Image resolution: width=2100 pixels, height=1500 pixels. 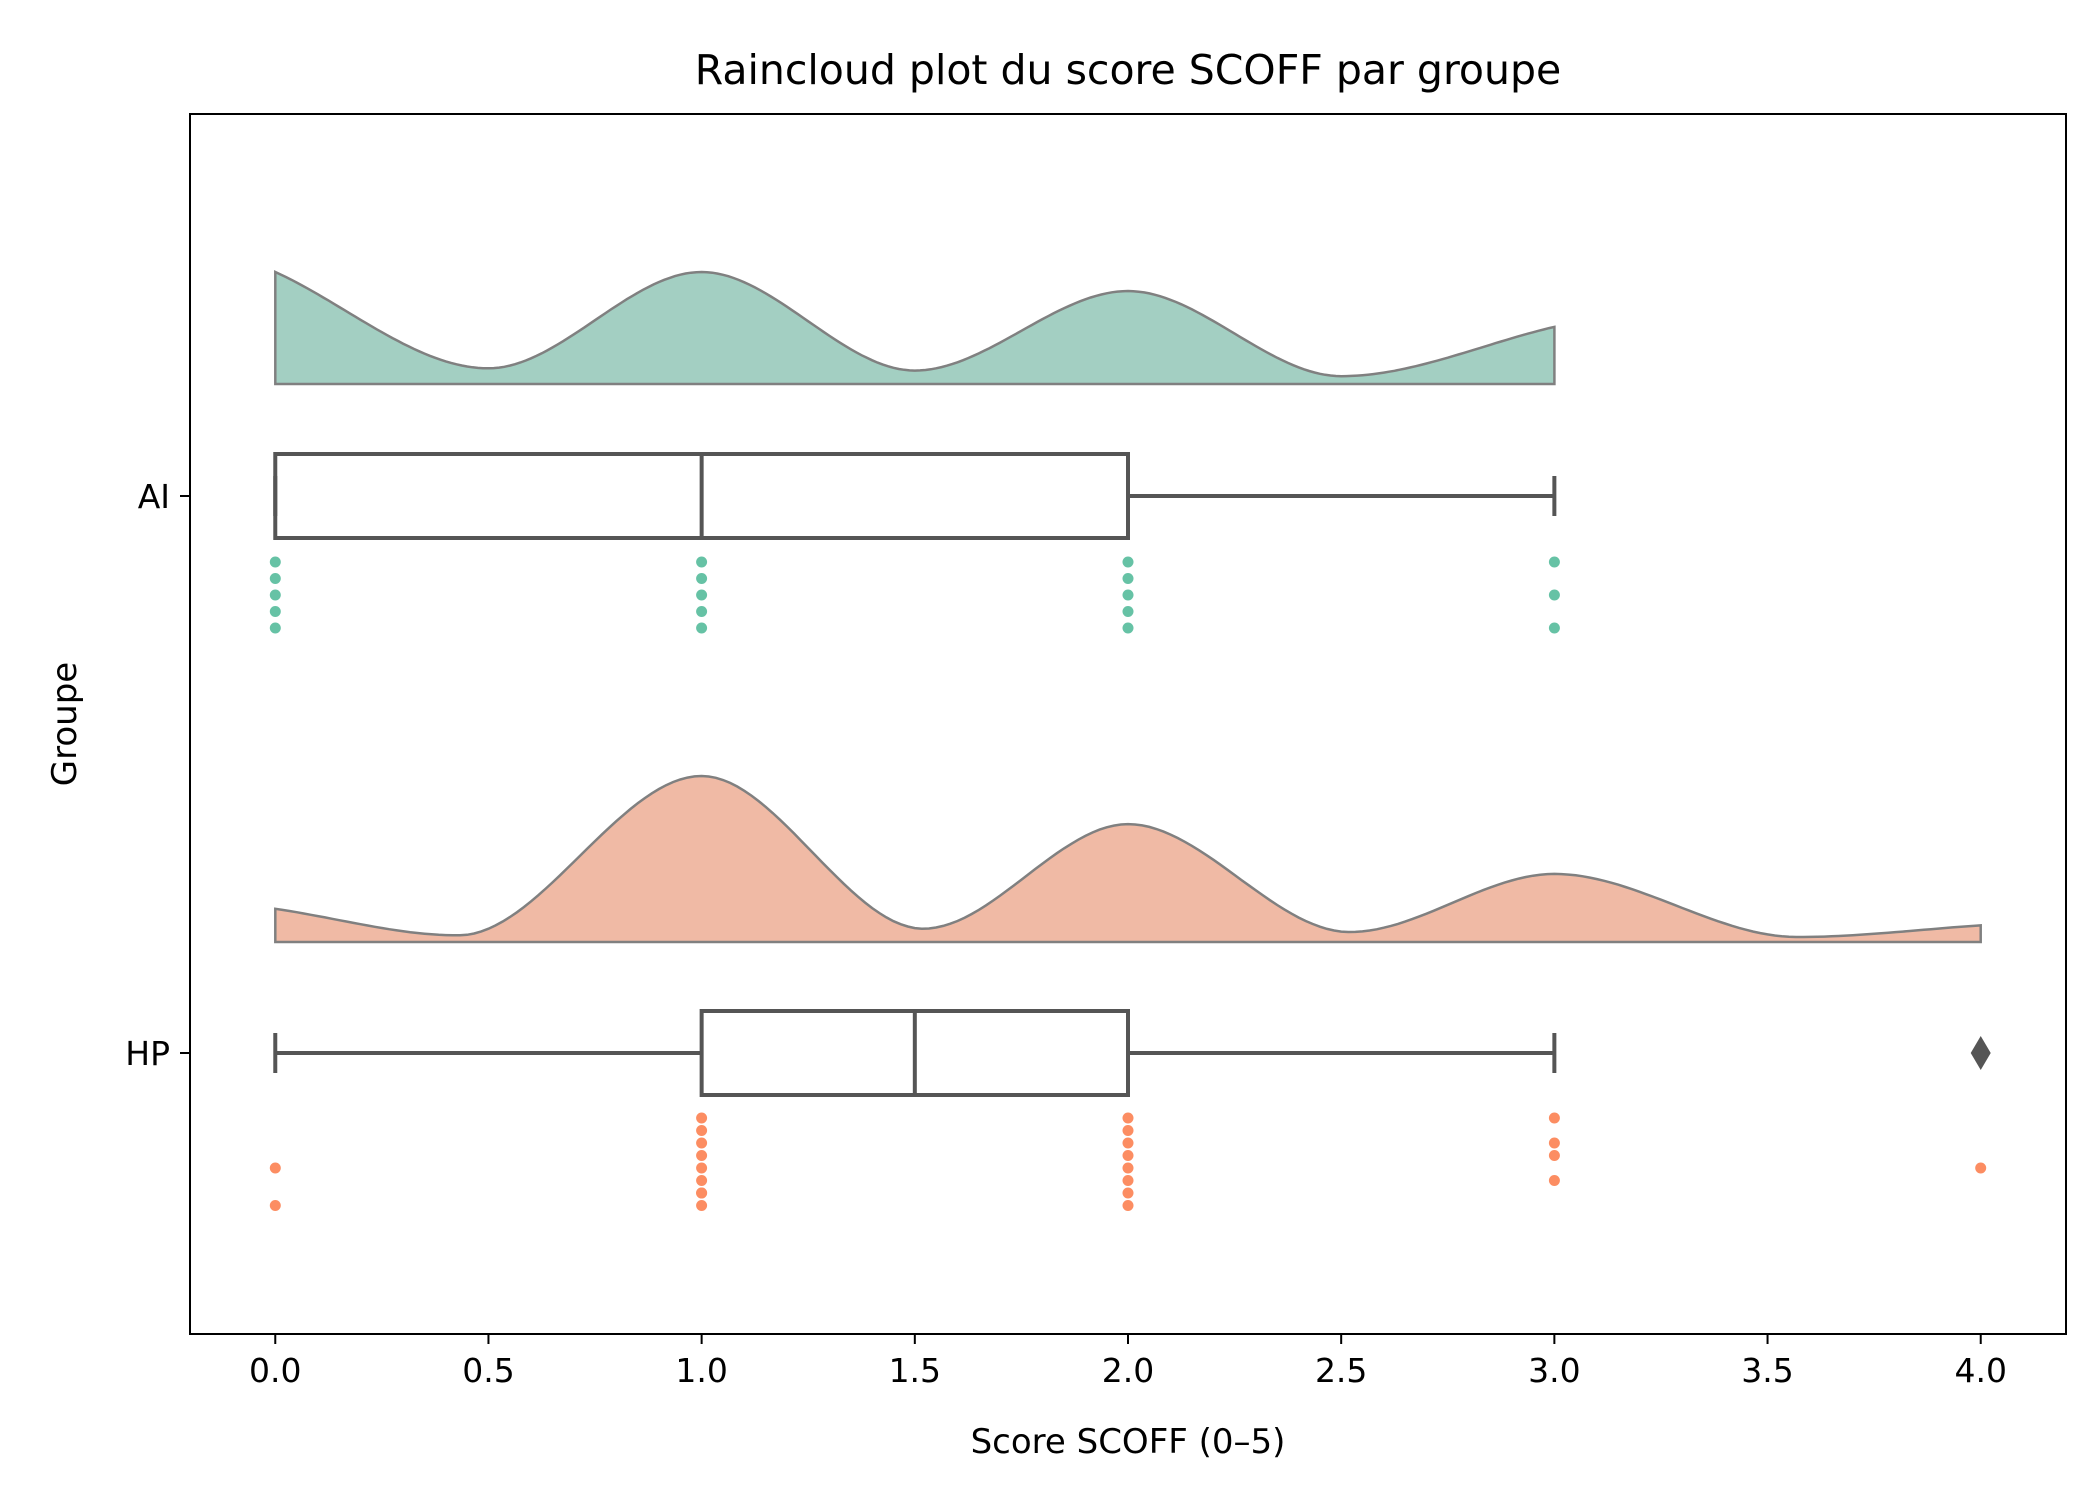 What do you see at coordinates (154, 496) in the screenshot?
I see `y-tick-label: AI` at bounding box center [154, 496].